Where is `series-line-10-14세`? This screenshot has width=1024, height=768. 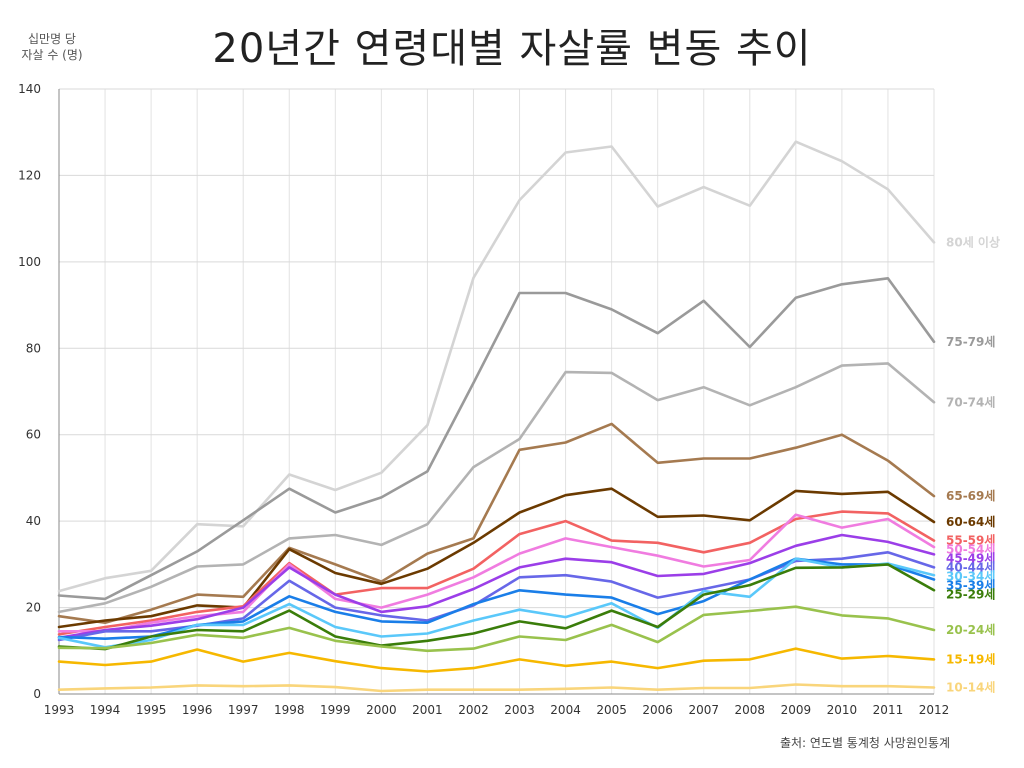 series-line-10-14세 is located at coordinates (496, 688).